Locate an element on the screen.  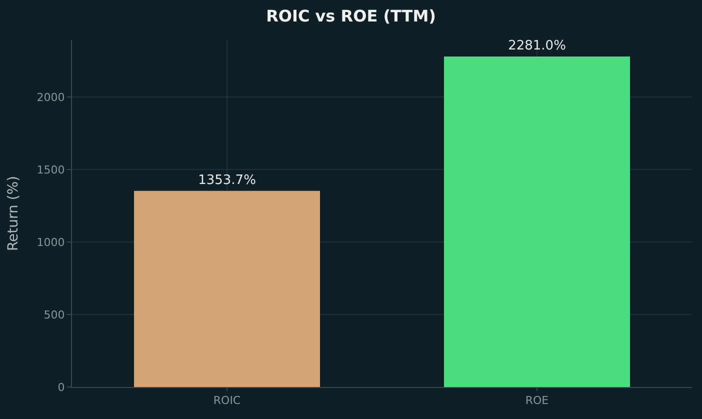
y-tick-label: 1000 is located at coordinates (50, 242).